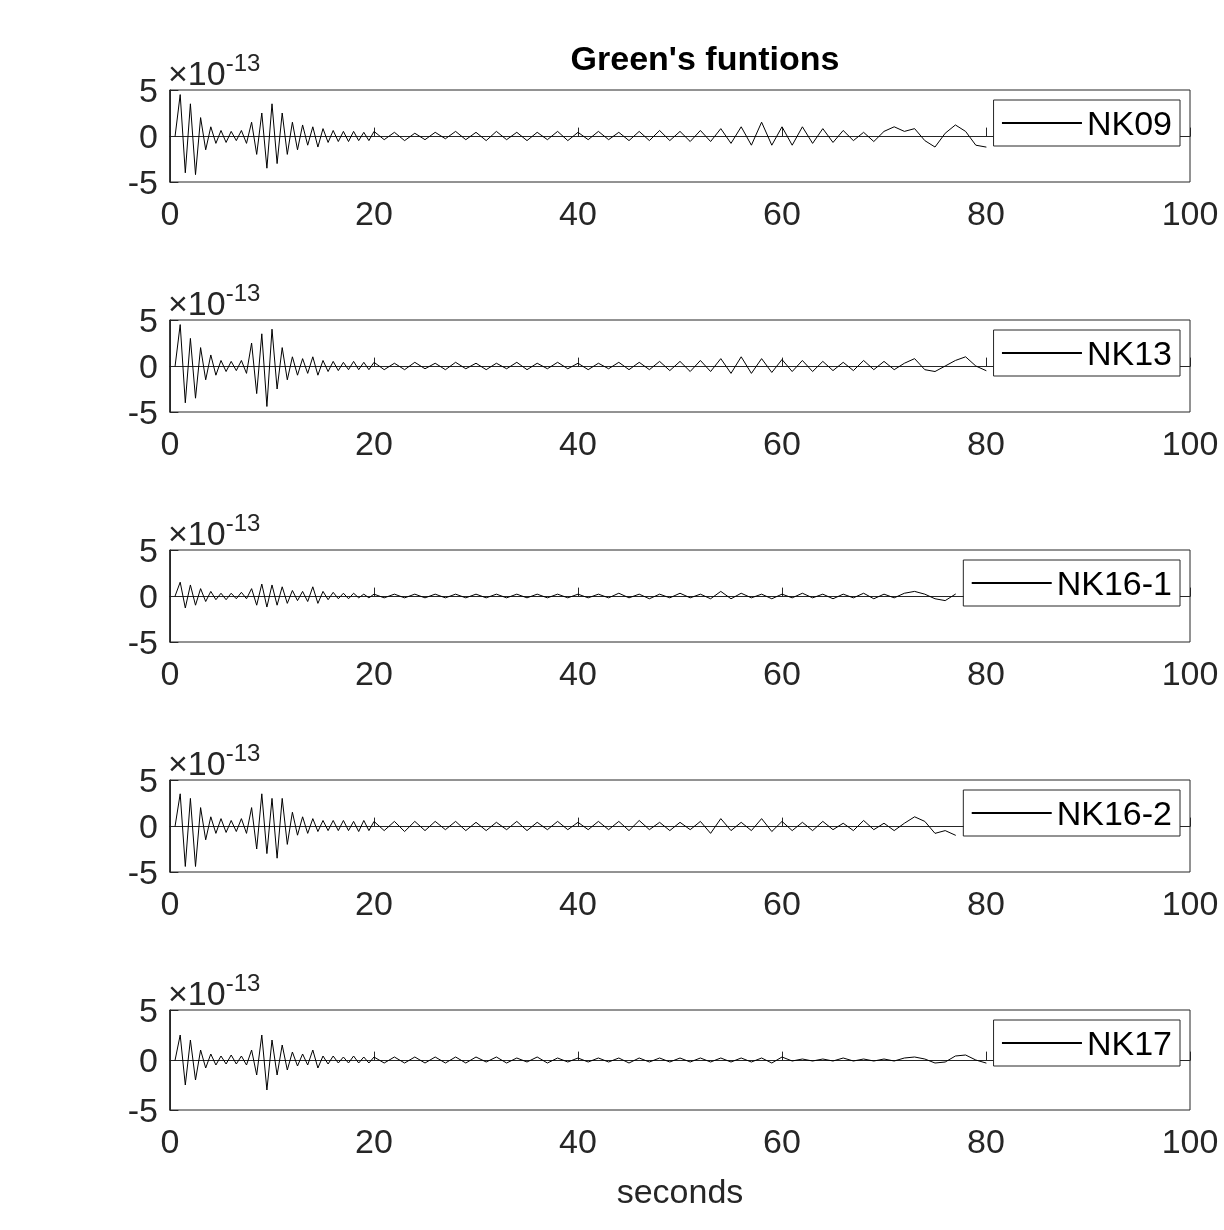  What do you see at coordinates (1129, 123) in the screenshot?
I see `legend-label: NK09` at bounding box center [1129, 123].